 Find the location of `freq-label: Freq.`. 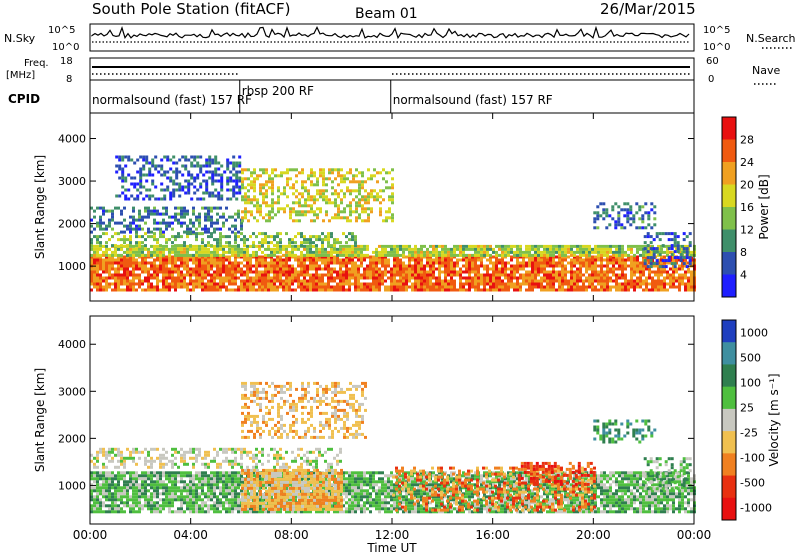

freq-label: Freq. is located at coordinates (36, 63).